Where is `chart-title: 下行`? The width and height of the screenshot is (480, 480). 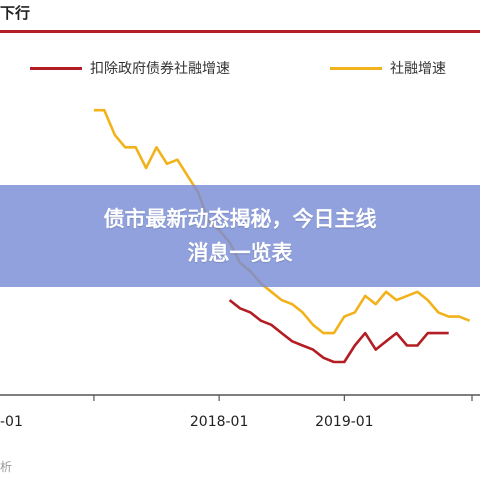 chart-title: 下行 is located at coordinates (15, 13).